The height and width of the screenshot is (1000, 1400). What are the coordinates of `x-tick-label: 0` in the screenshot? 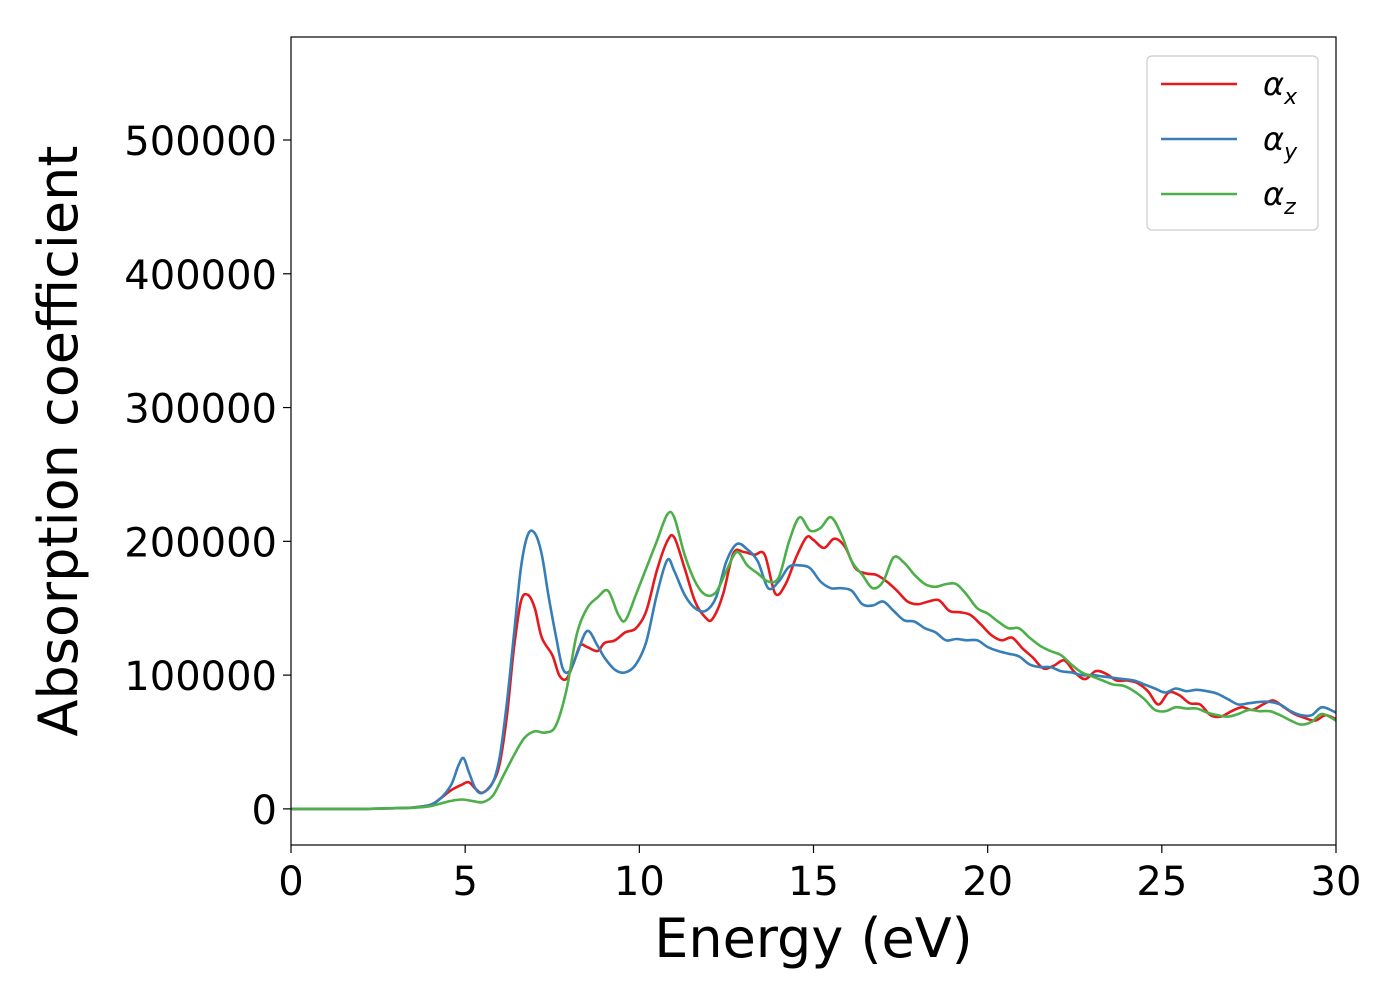 It's located at (290, 882).